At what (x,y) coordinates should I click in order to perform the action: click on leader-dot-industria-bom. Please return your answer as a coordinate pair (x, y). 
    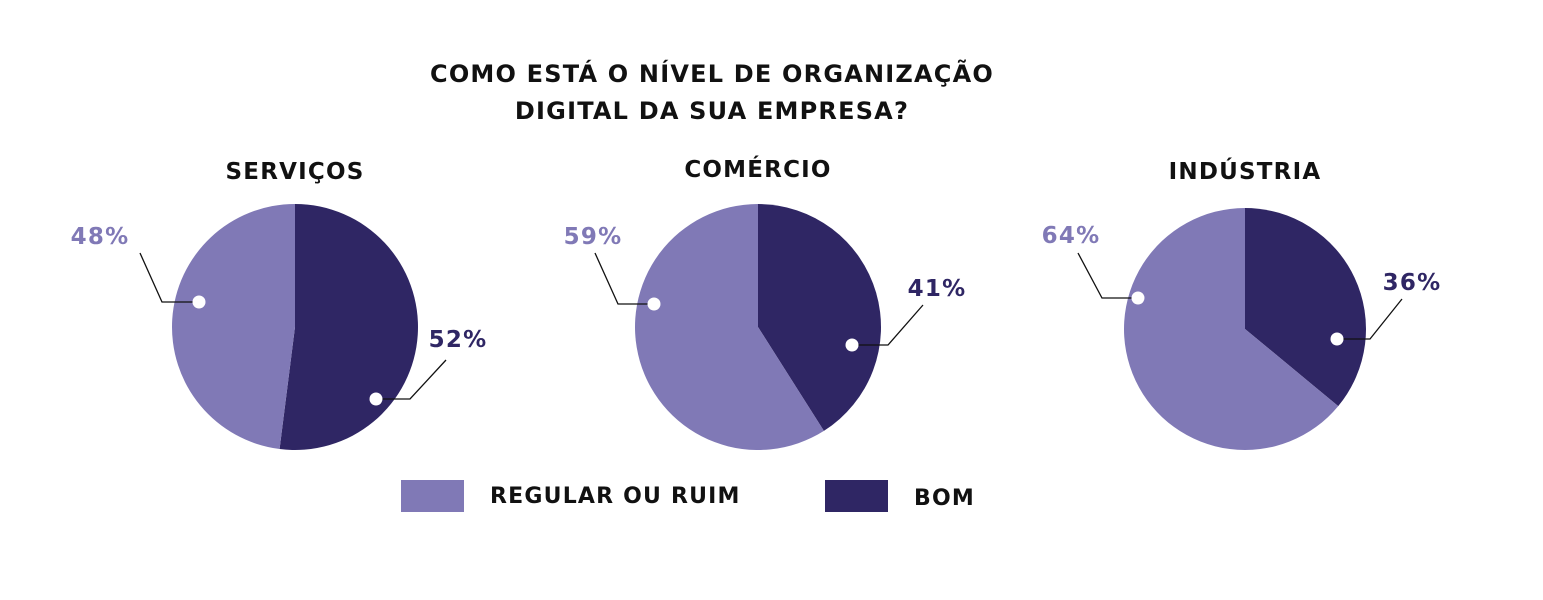
    Looking at the image, I should click on (1337, 339).